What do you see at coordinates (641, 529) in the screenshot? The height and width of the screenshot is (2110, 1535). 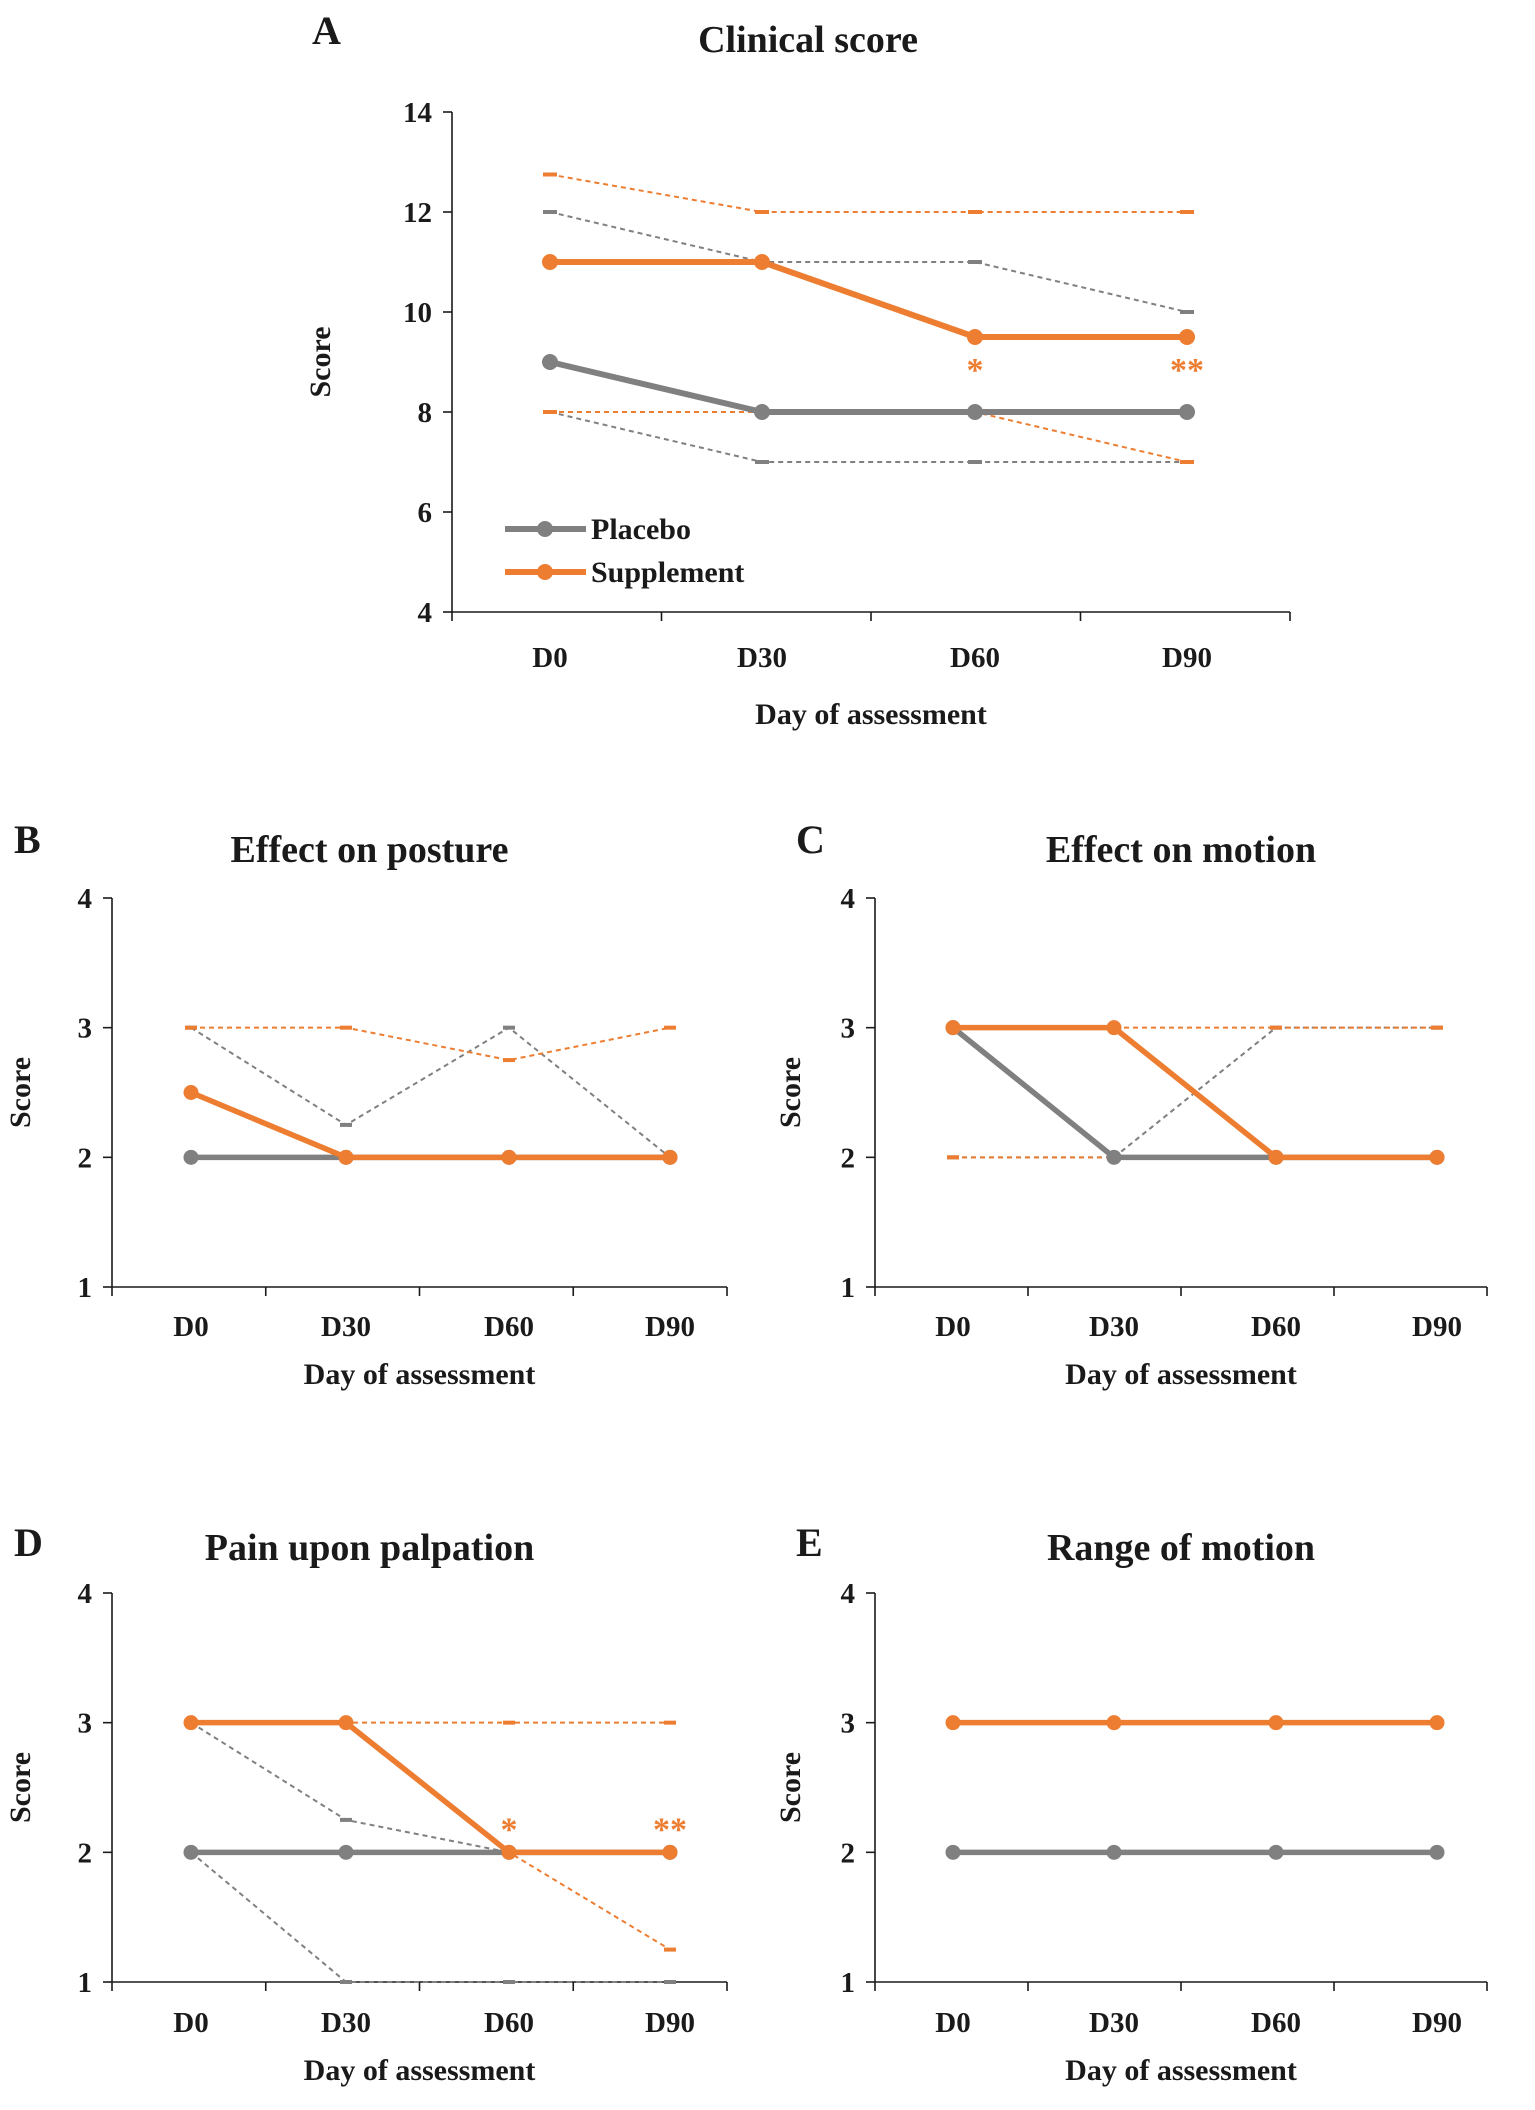 I see `legend-label-placebo: Placebo` at bounding box center [641, 529].